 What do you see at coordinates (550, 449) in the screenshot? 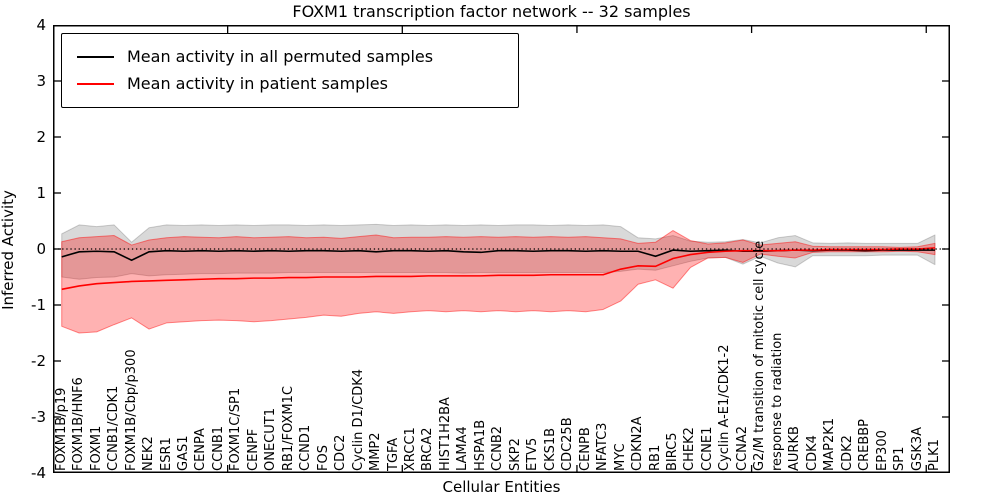
I see `x-tick-label: CKS1B` at bounding box center [550, 449].